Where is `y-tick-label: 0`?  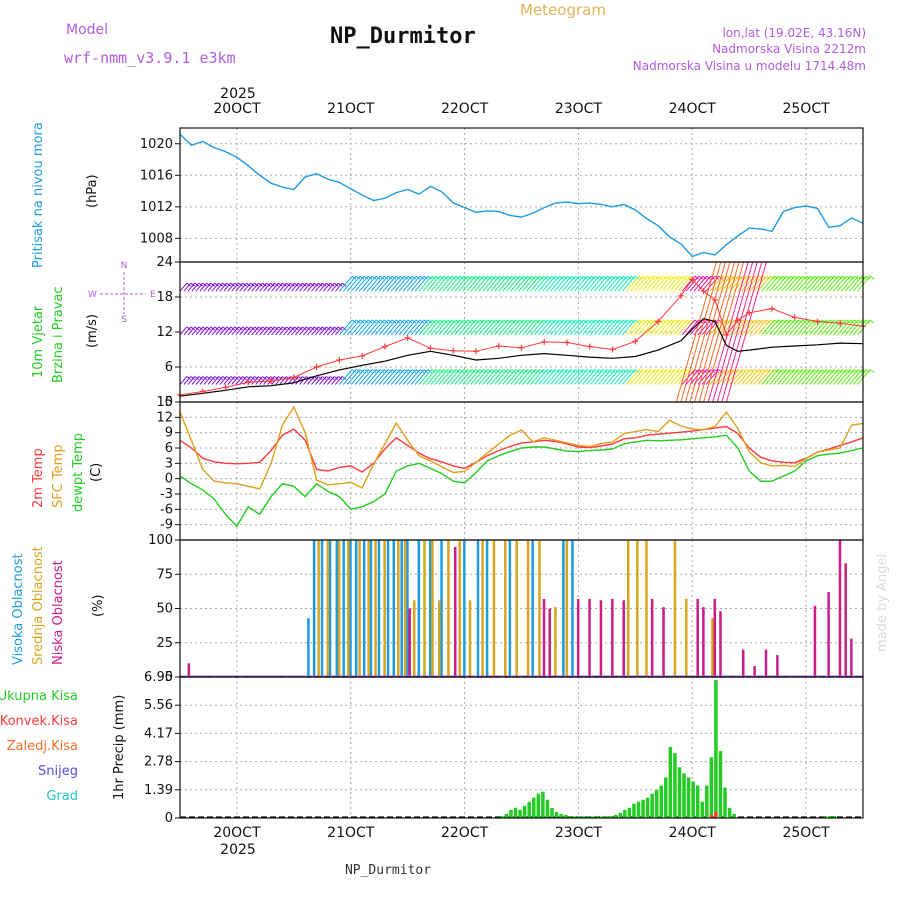
y-tick-label: 0 is located at coordinates (169, 402).